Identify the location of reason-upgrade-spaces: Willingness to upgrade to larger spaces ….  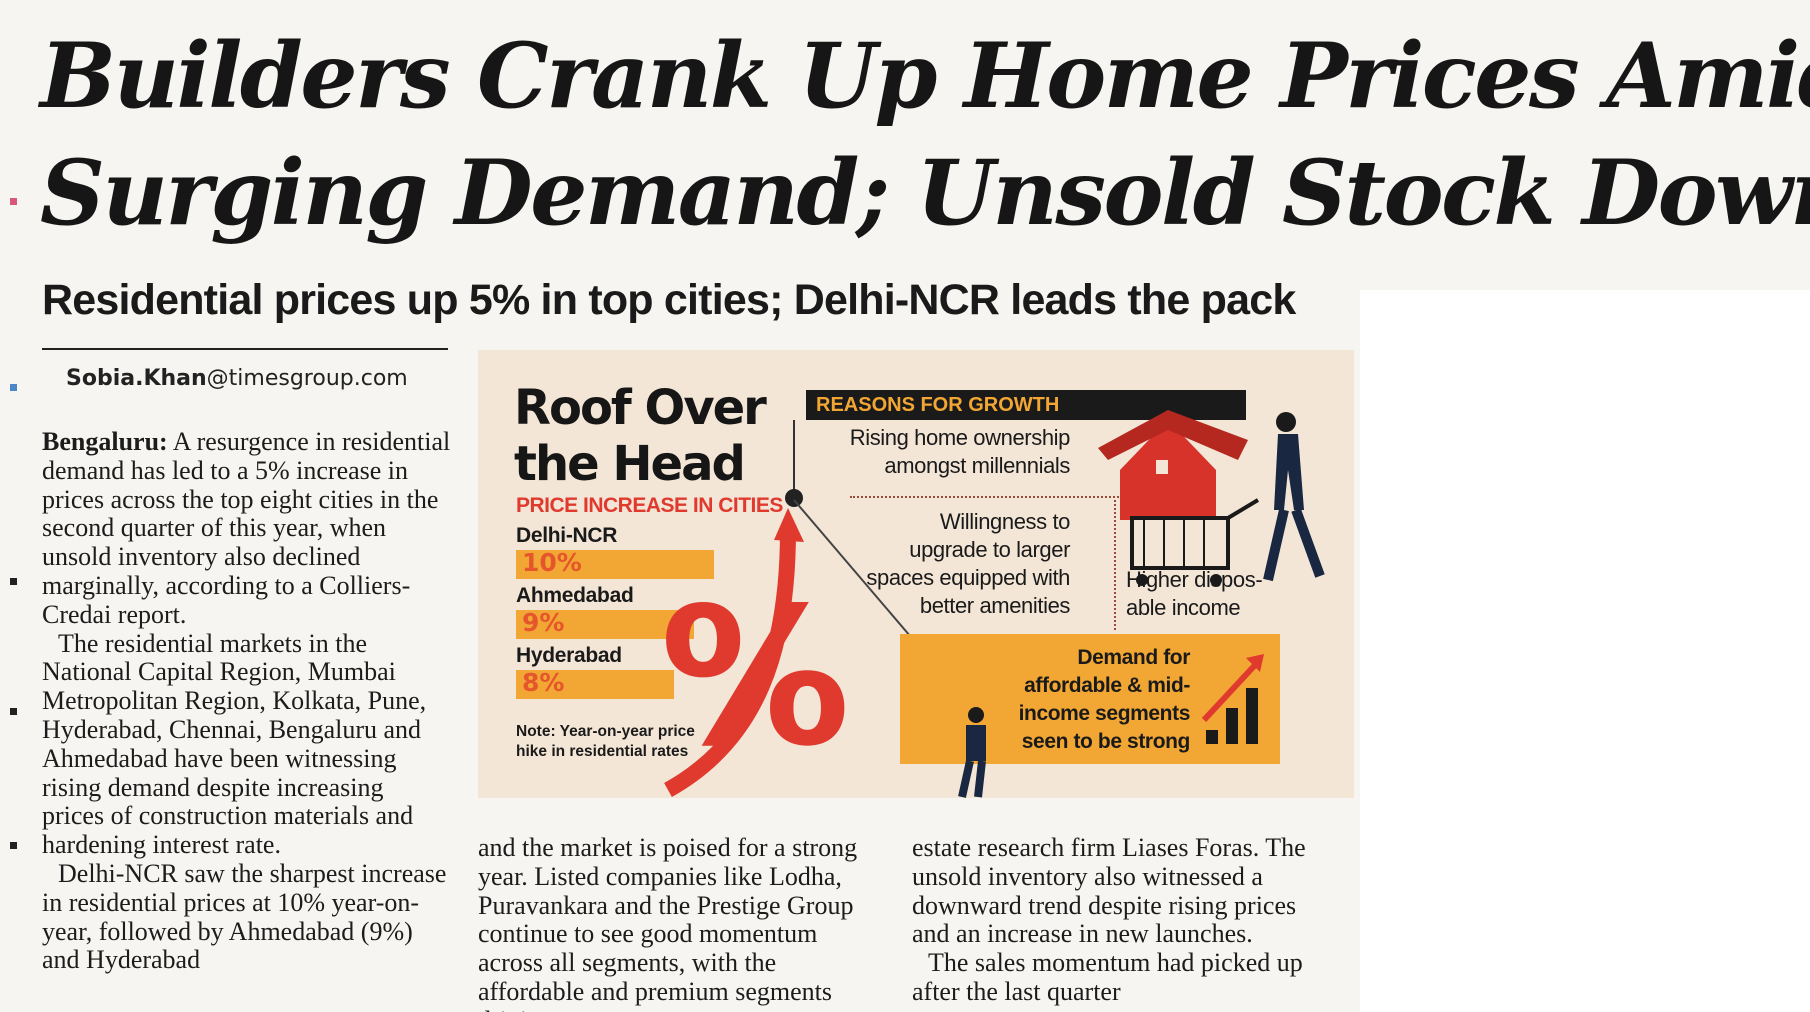
(924, 564).